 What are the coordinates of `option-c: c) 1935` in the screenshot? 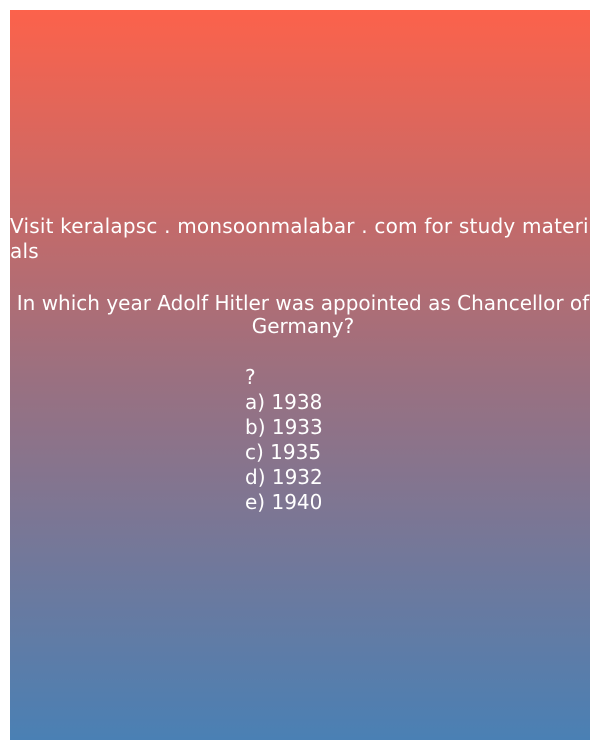 It's located at (283, 452).